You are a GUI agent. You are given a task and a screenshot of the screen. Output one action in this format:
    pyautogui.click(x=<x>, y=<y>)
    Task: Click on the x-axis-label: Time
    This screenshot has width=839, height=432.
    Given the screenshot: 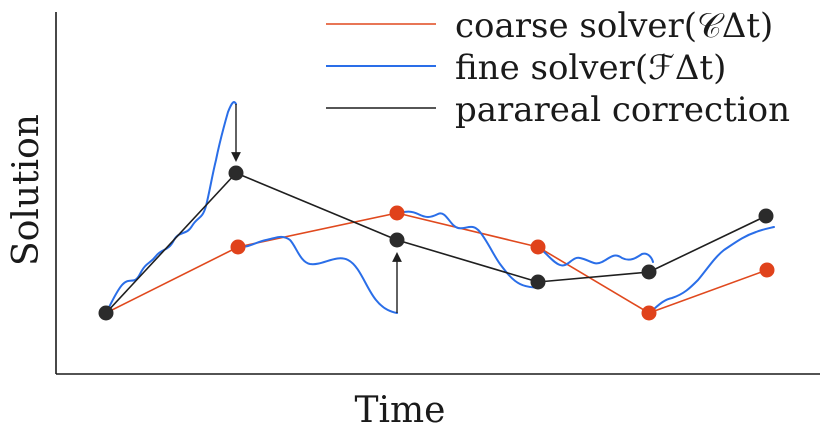 What is the action you would take?
    pyautogui.click(x=400, y=410)
    